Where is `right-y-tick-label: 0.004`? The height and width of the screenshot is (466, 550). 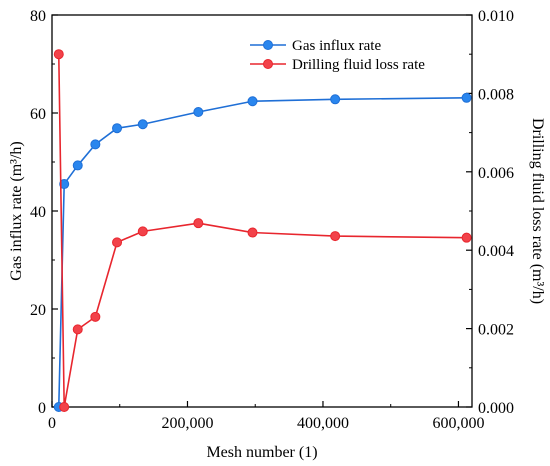
right-y-tick-label: 0.004 is located at coordinates (496, 251).